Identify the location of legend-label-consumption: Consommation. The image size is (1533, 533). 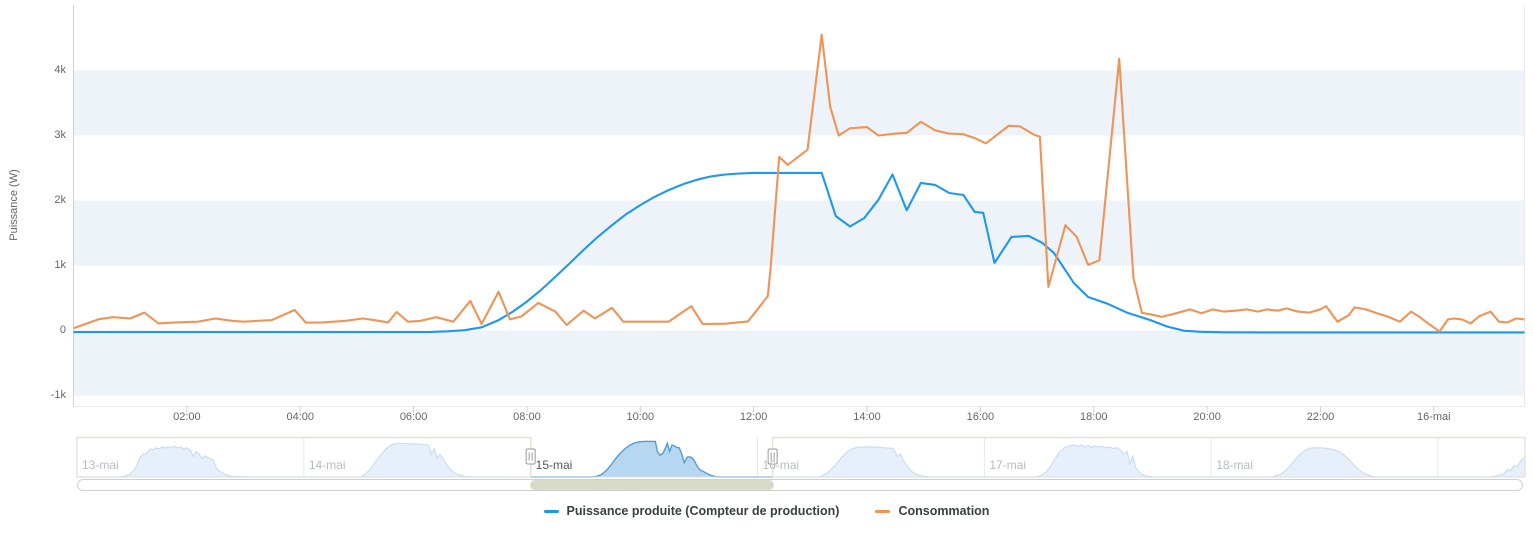
(944, 511).